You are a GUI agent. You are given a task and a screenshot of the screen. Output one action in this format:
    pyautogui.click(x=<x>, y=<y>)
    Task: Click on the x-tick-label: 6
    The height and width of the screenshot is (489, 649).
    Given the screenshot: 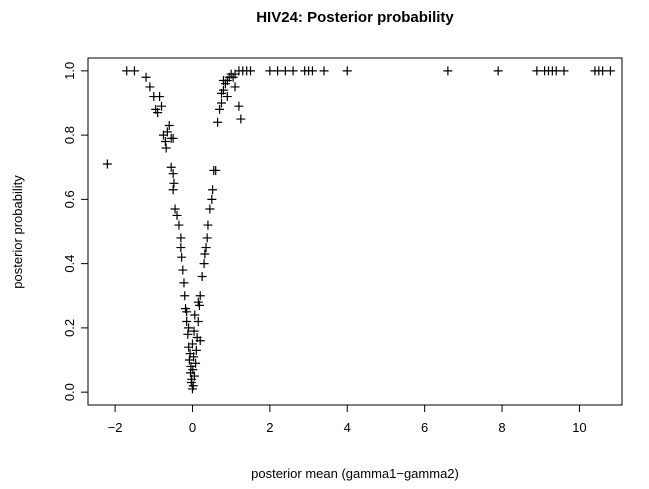 What is the action you would take?
    pyautogui.click(x=424, y=427)
    